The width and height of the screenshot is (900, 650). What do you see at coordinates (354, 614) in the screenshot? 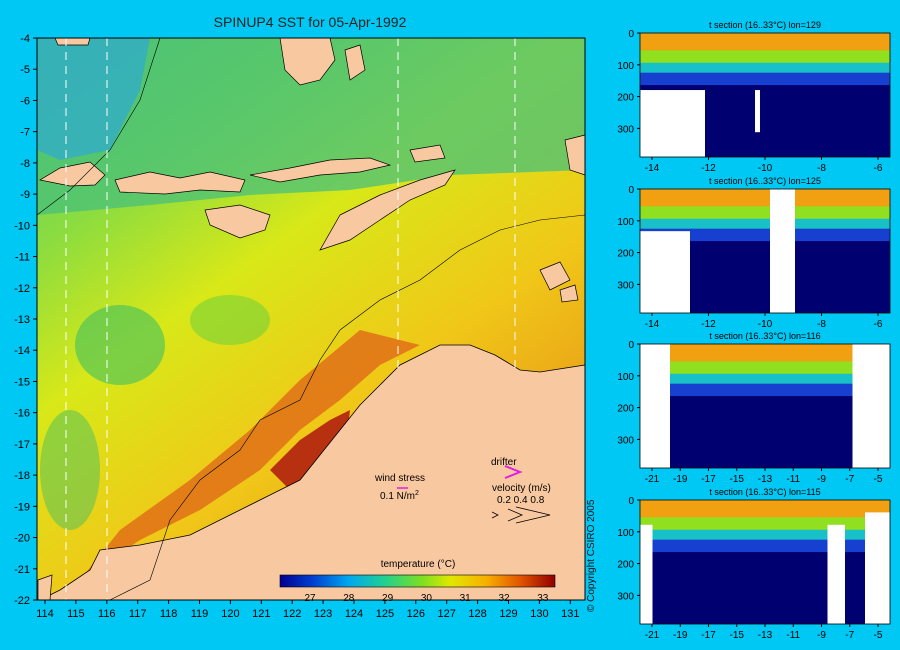
I see `lon-tick-label: 124` at bounding box center [354, 614].